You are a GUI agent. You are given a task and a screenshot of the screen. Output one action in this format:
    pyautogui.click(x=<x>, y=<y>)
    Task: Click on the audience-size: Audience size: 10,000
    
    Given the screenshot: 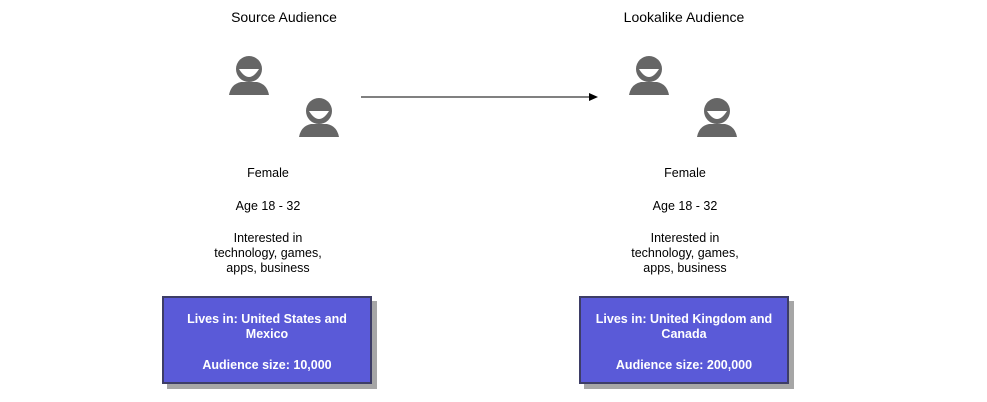 What is the action you would take?
    pyautogui.click(x=267, y=365)
    